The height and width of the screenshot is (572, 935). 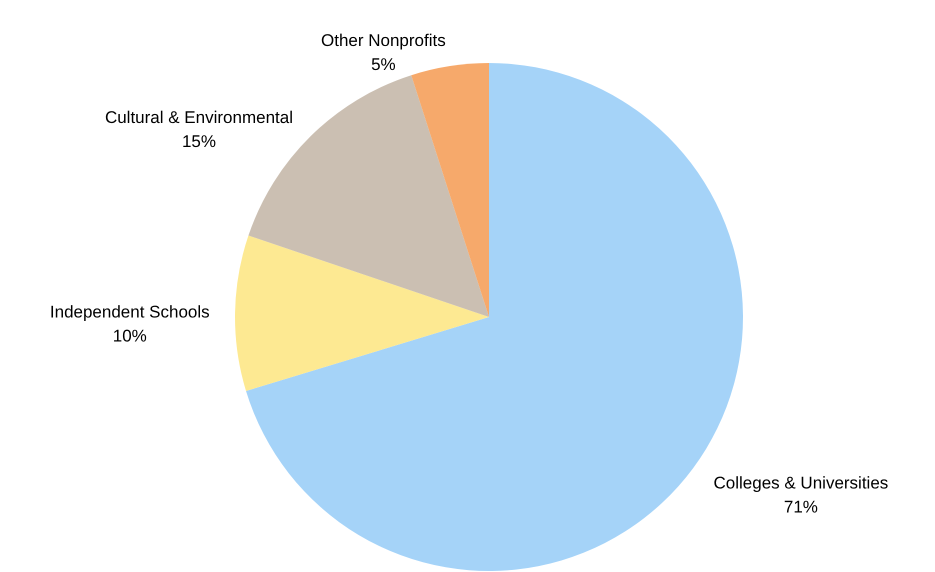 I want to click on data-label: 5%, so click(x=383, y=64).